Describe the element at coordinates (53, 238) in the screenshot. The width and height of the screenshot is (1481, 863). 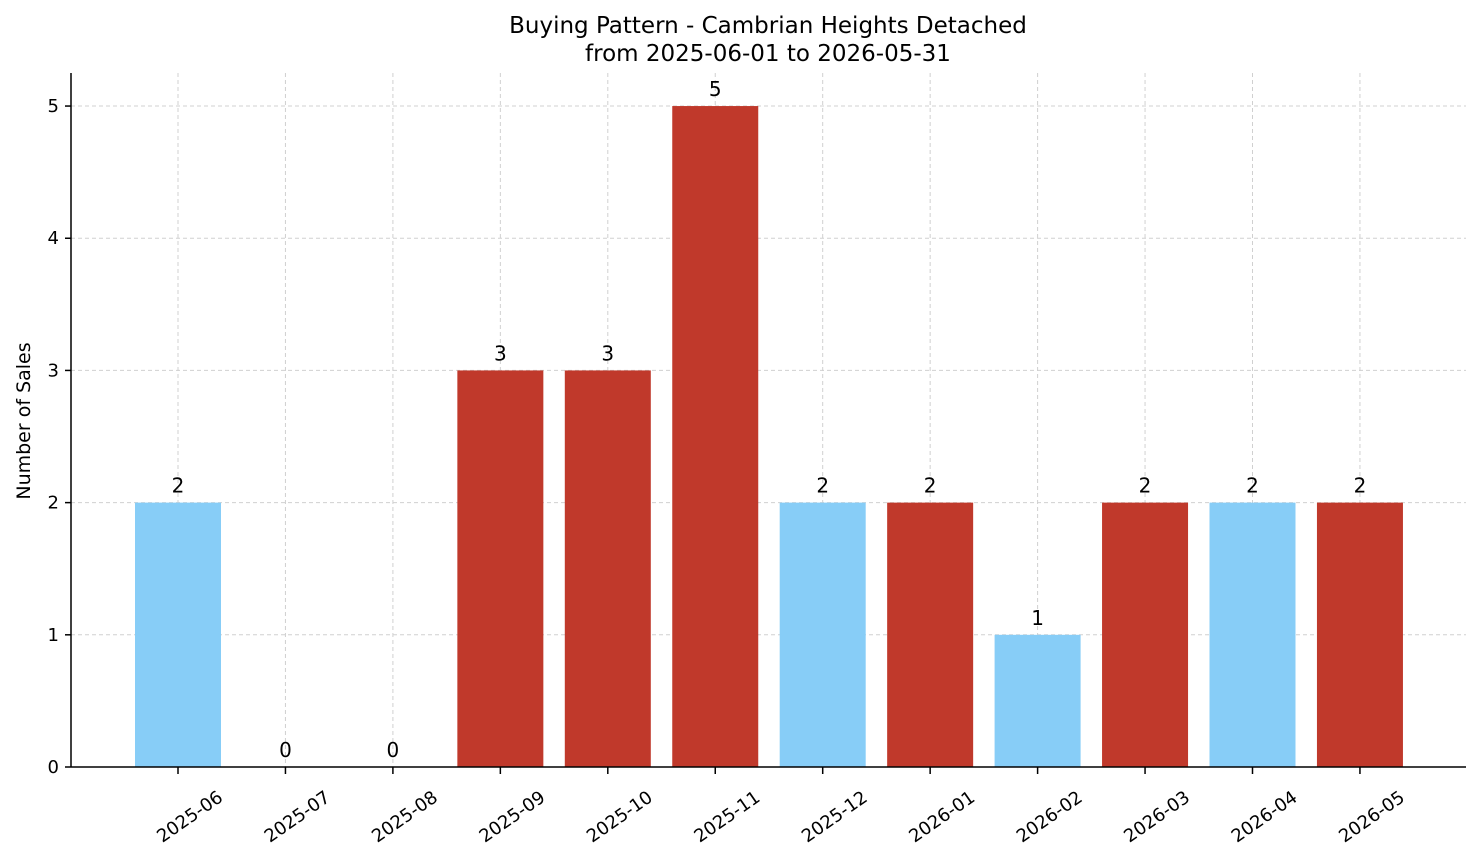
I see `y-tick-label: 4` at that location.